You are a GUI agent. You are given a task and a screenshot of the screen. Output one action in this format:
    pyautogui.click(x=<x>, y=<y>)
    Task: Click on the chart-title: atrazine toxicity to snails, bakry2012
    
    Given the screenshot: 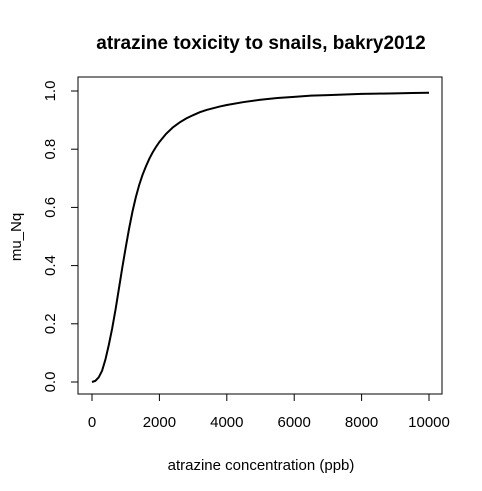 What is the action you would take?
    pyautogui.click(x=261, y=43)
    